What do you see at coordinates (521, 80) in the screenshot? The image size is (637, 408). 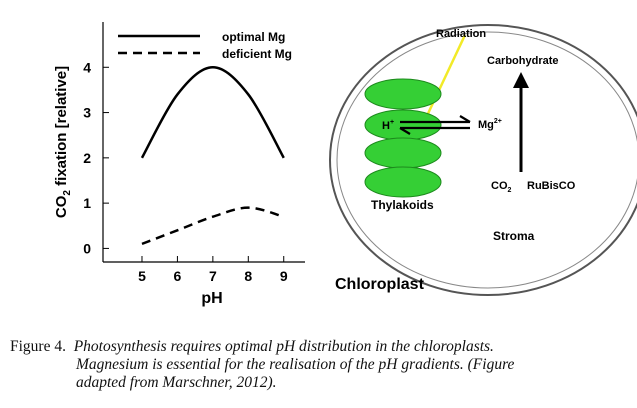 I see `arrow-head` at bounding box center [521, 80].